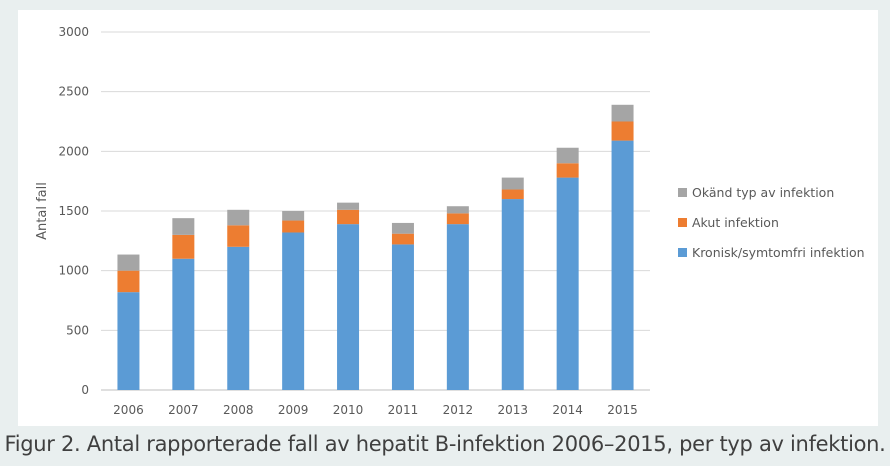 This screenshot has height=466, width=890. What do you see at coordinates (128, 410) in the screenshot?
I see `x-tick-label: 2006` at bounding box center [128, 410].